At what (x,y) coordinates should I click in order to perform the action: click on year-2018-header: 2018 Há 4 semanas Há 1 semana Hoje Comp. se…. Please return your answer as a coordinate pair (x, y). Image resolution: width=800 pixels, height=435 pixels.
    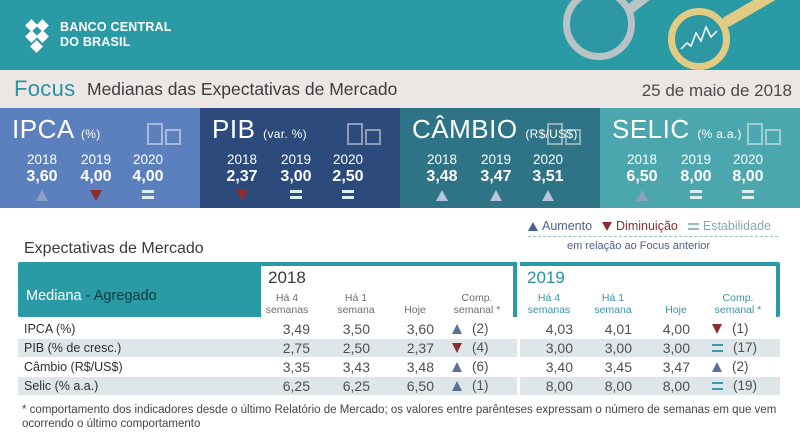
    Looking at the image, I should click on (387, 293).